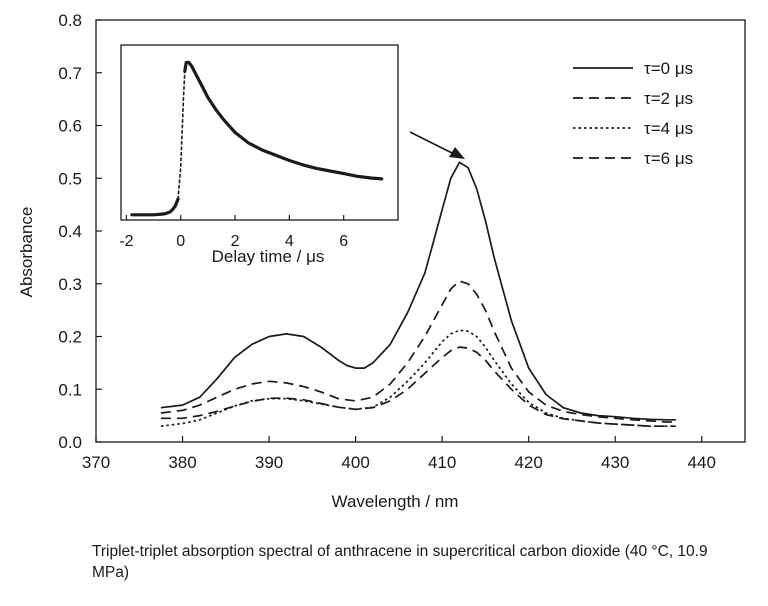 This screenshot has height=606, width=768. Describe the element at coordinates (668, 98) in the screenshot. I see `legend-label: τ=2 μs` at that location.